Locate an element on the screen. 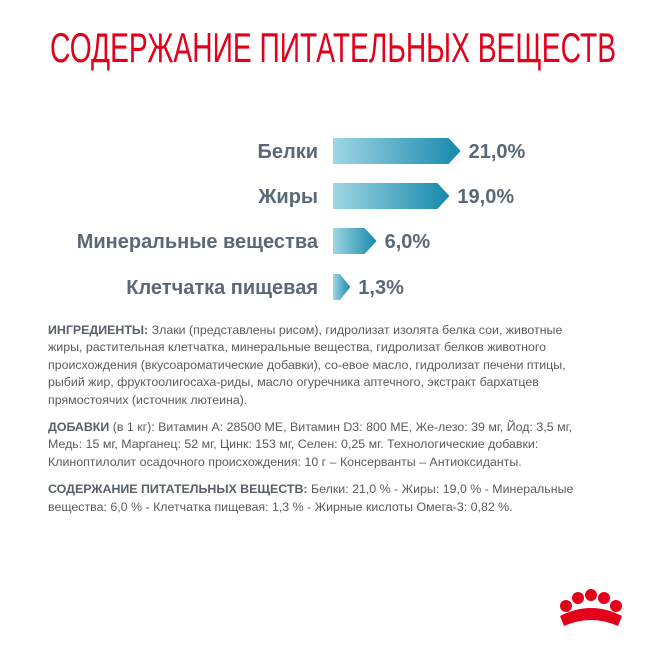 Image resolution: width=667 pixels, height=667 pixels. category-label: Жиры is located at coordinates (287, 197).